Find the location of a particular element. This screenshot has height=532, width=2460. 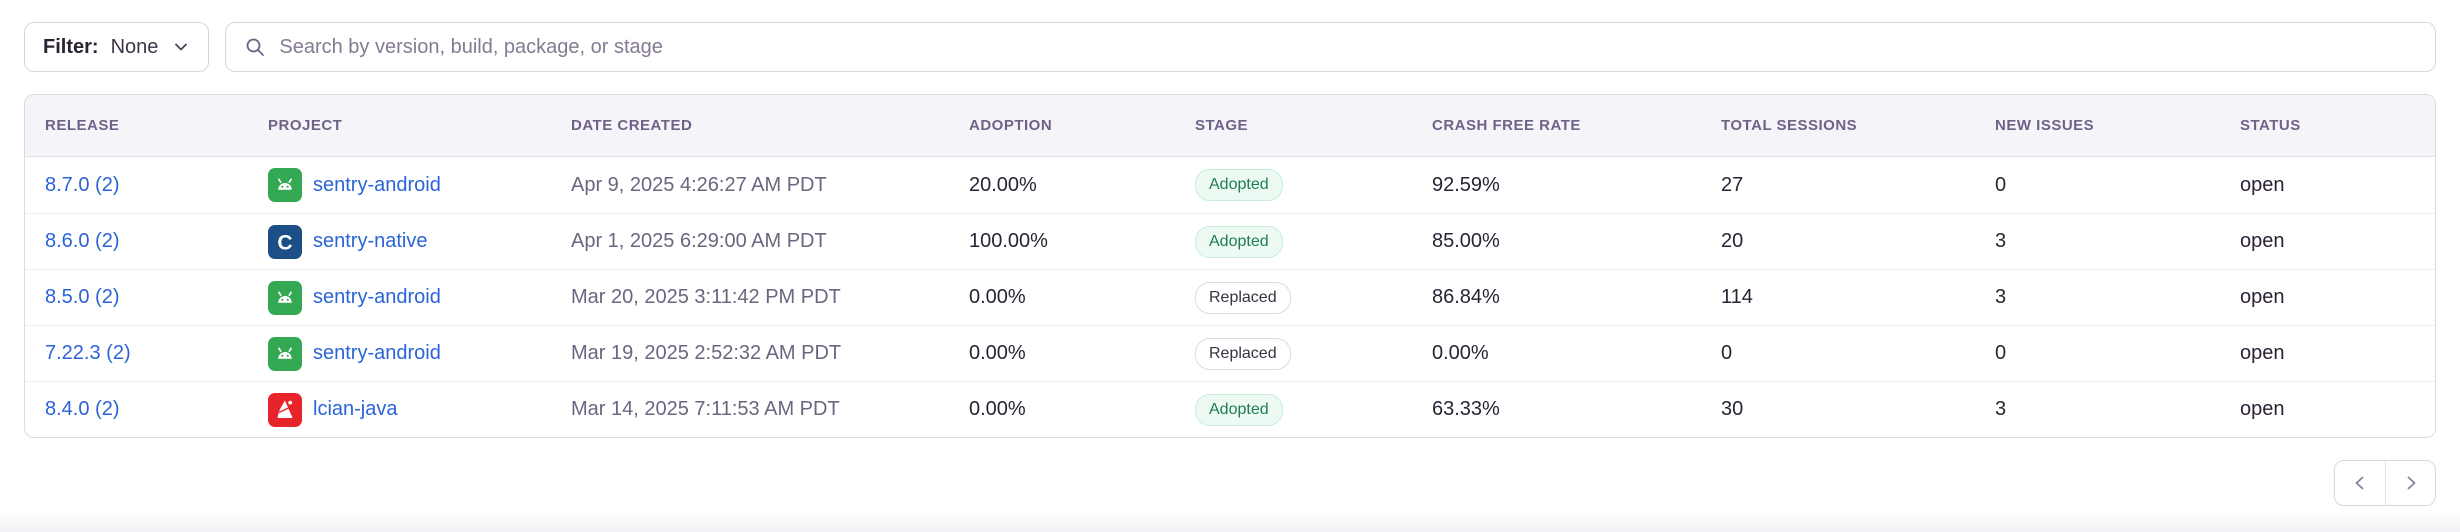

adoption-cell: 20.00% is located at coordinates (1003, 184).